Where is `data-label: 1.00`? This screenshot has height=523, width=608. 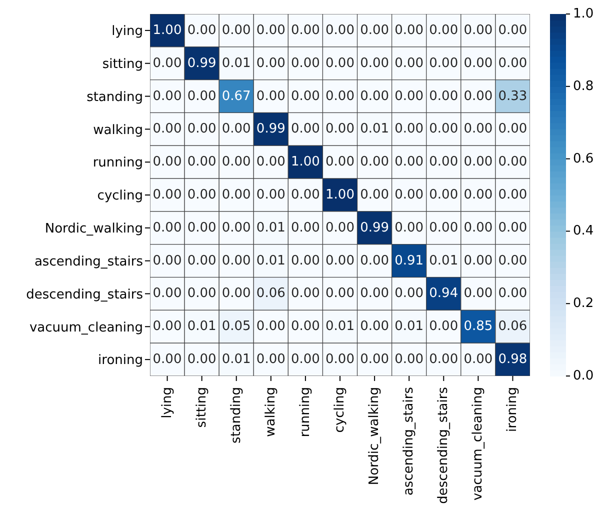 data-label: 1.00 is located at coordinates (340, 195).